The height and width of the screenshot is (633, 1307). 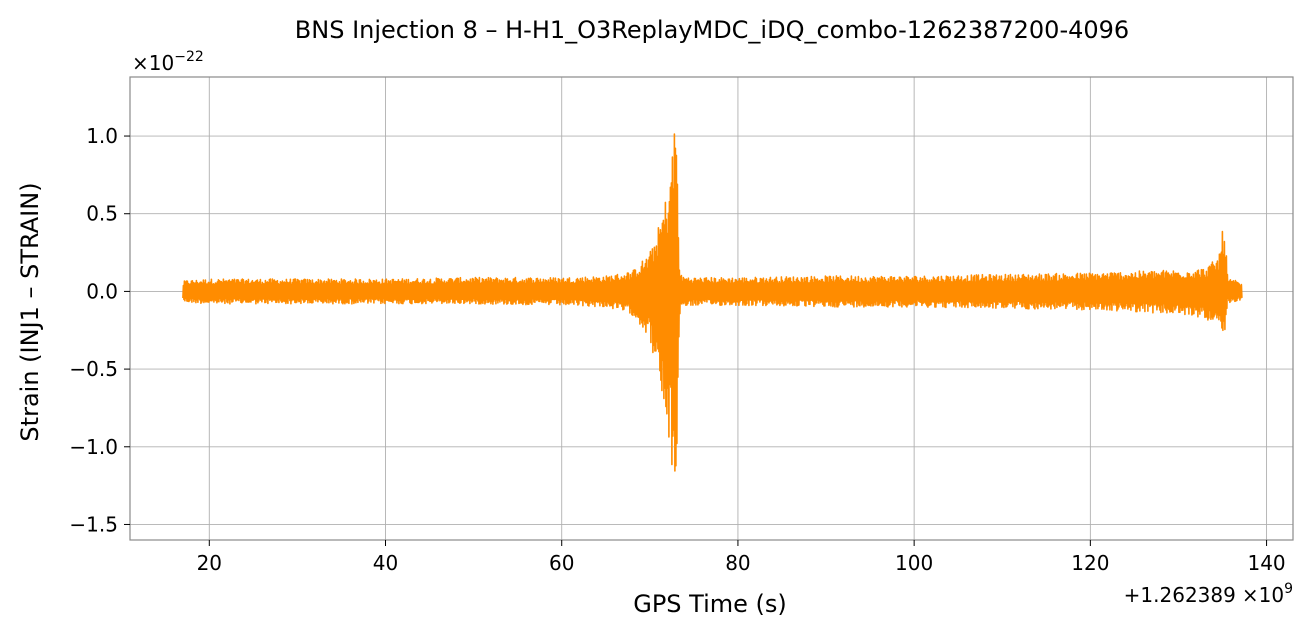 What do you see at coordinates (1208, 594) in the screenshot?
I see `x-offset-text: +1.262389 ×109` at bounding box center [1208, 594].